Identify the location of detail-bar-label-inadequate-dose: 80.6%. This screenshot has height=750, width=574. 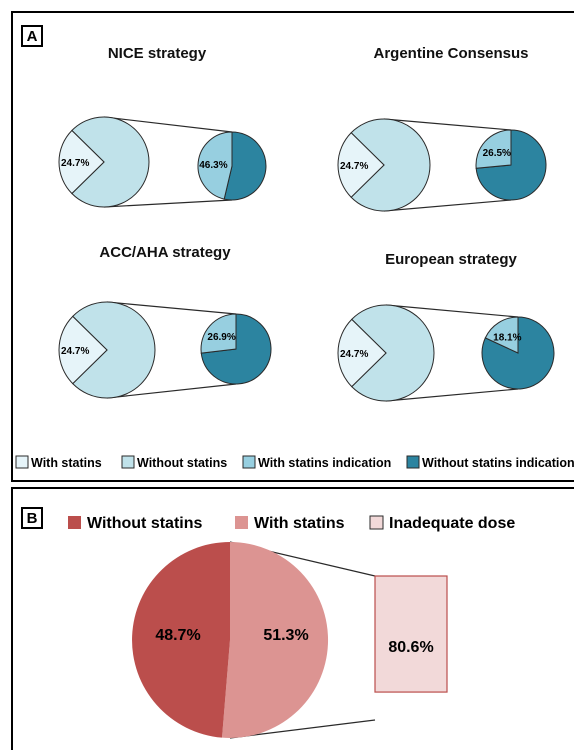
(410, 647).